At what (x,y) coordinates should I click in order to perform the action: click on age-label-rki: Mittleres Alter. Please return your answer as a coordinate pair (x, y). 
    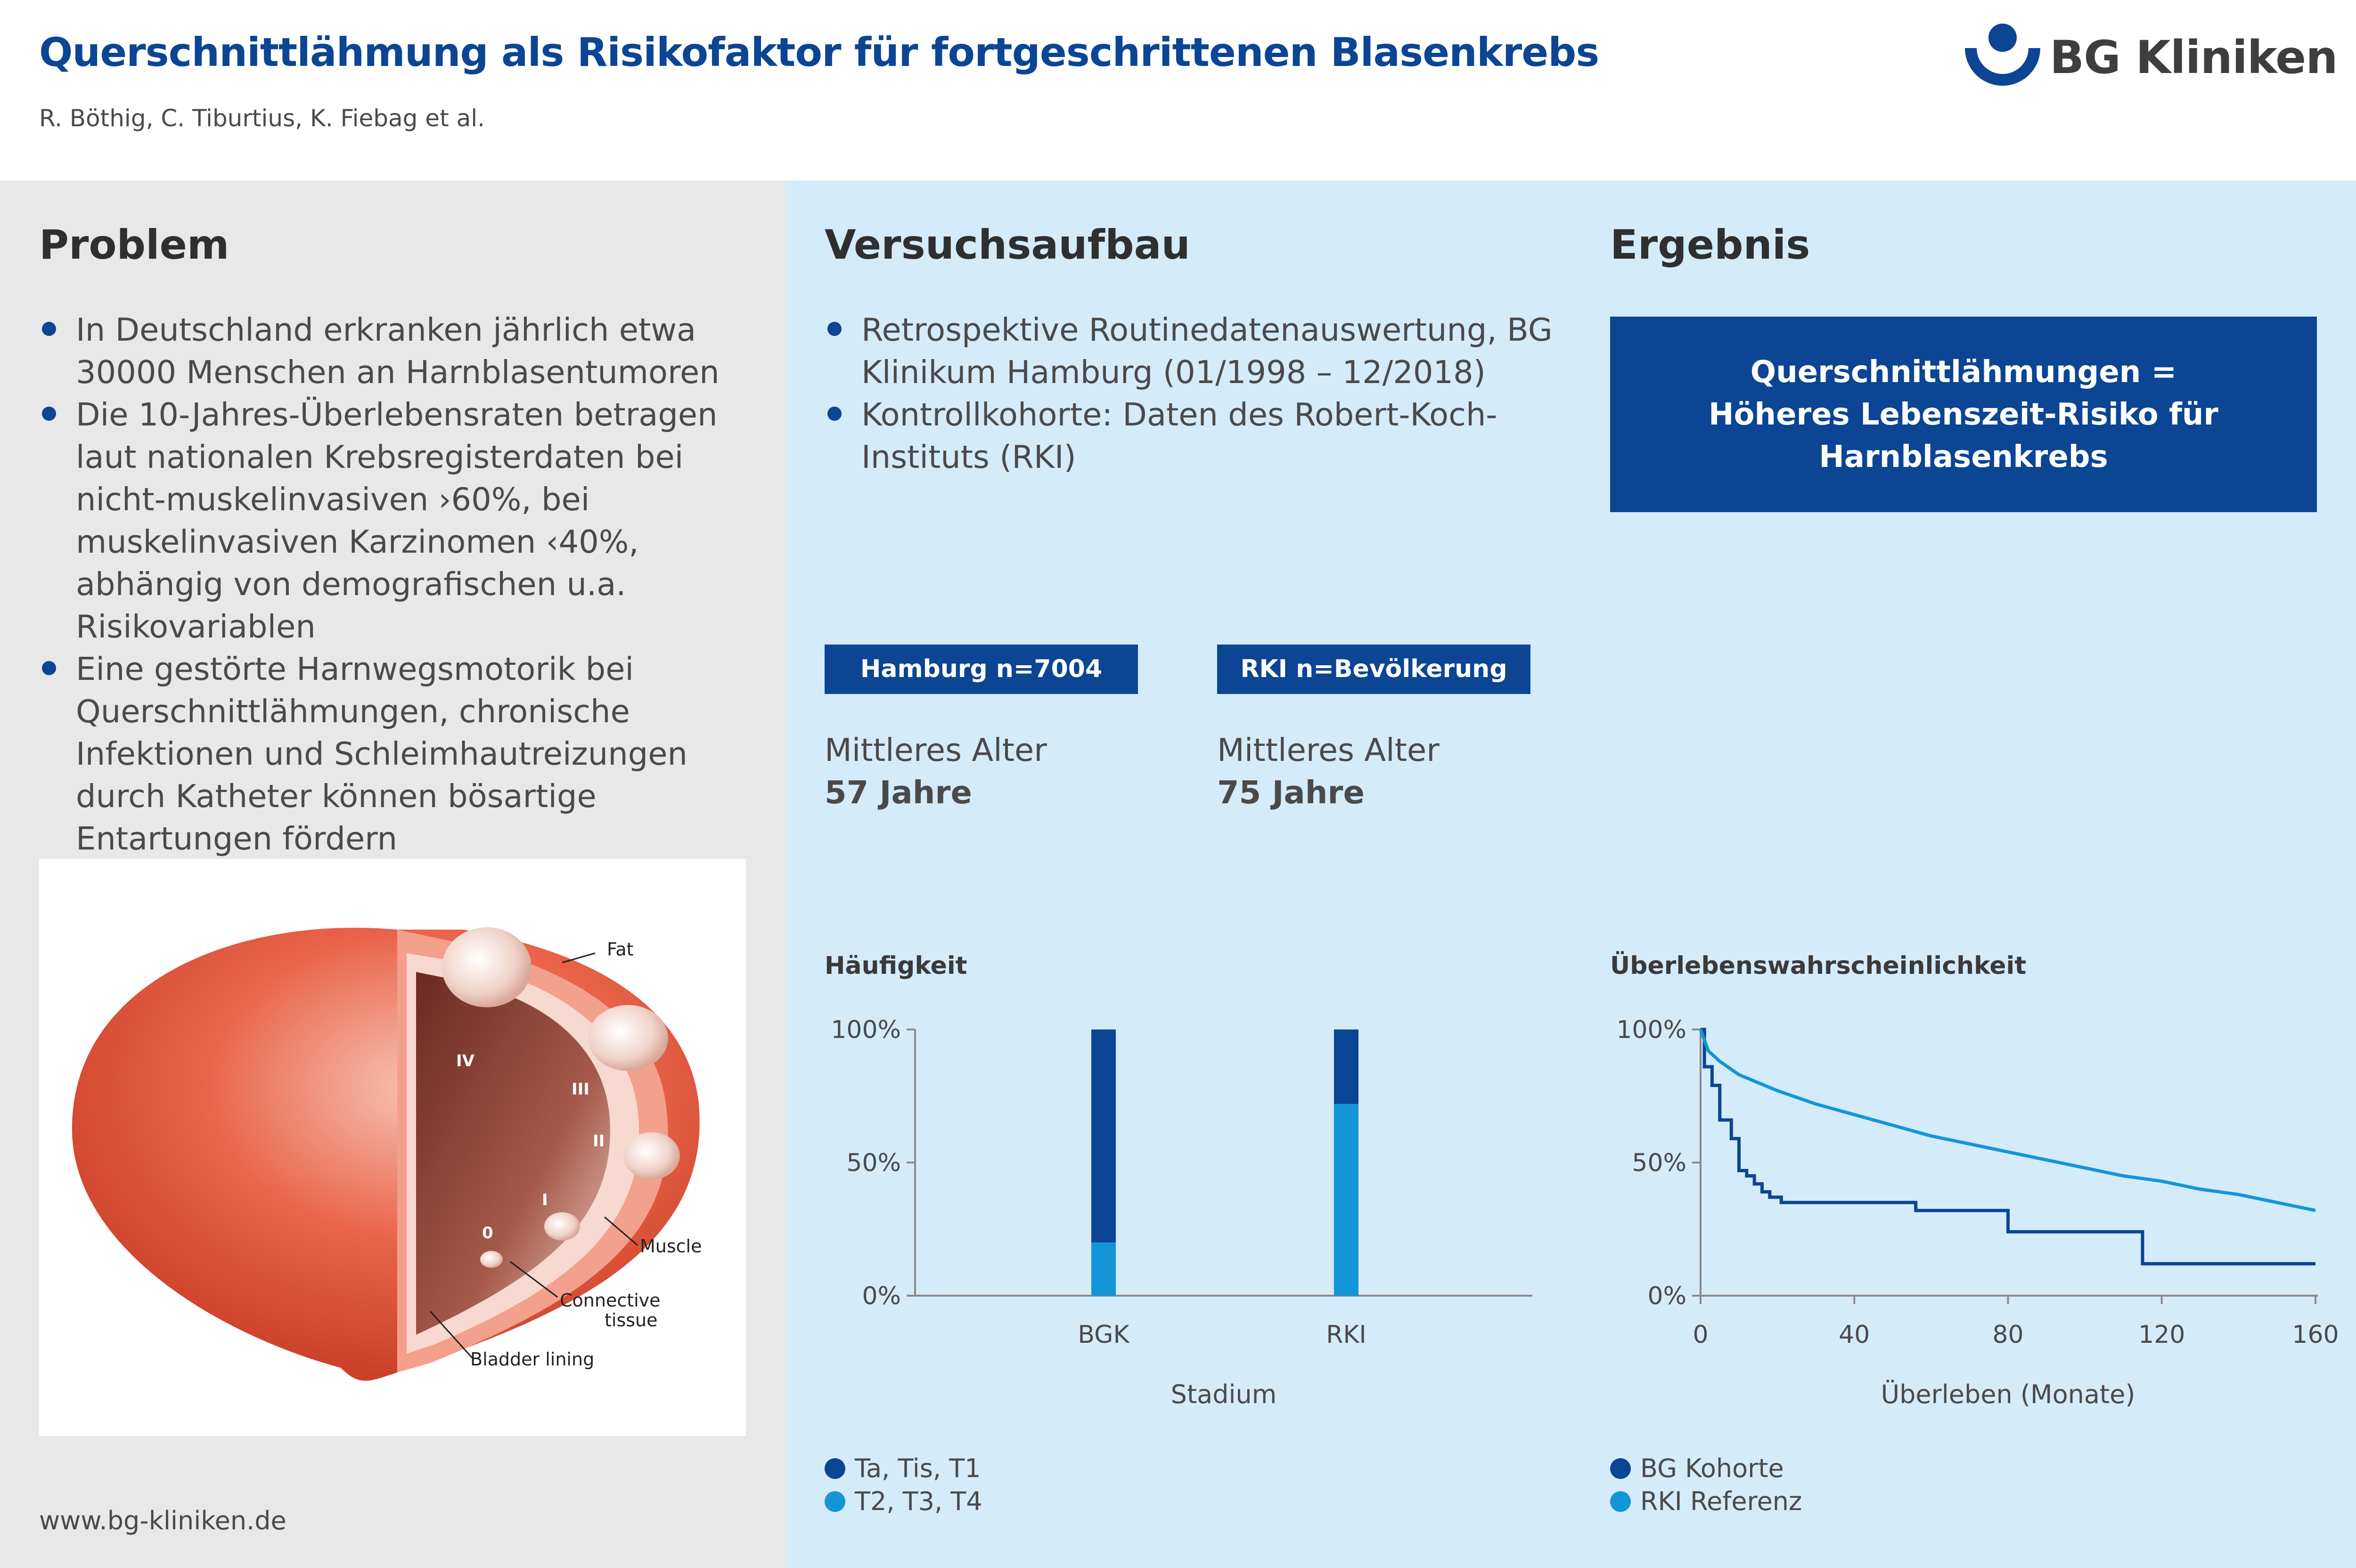
    Looking at the image, I should click on (1328, 750).